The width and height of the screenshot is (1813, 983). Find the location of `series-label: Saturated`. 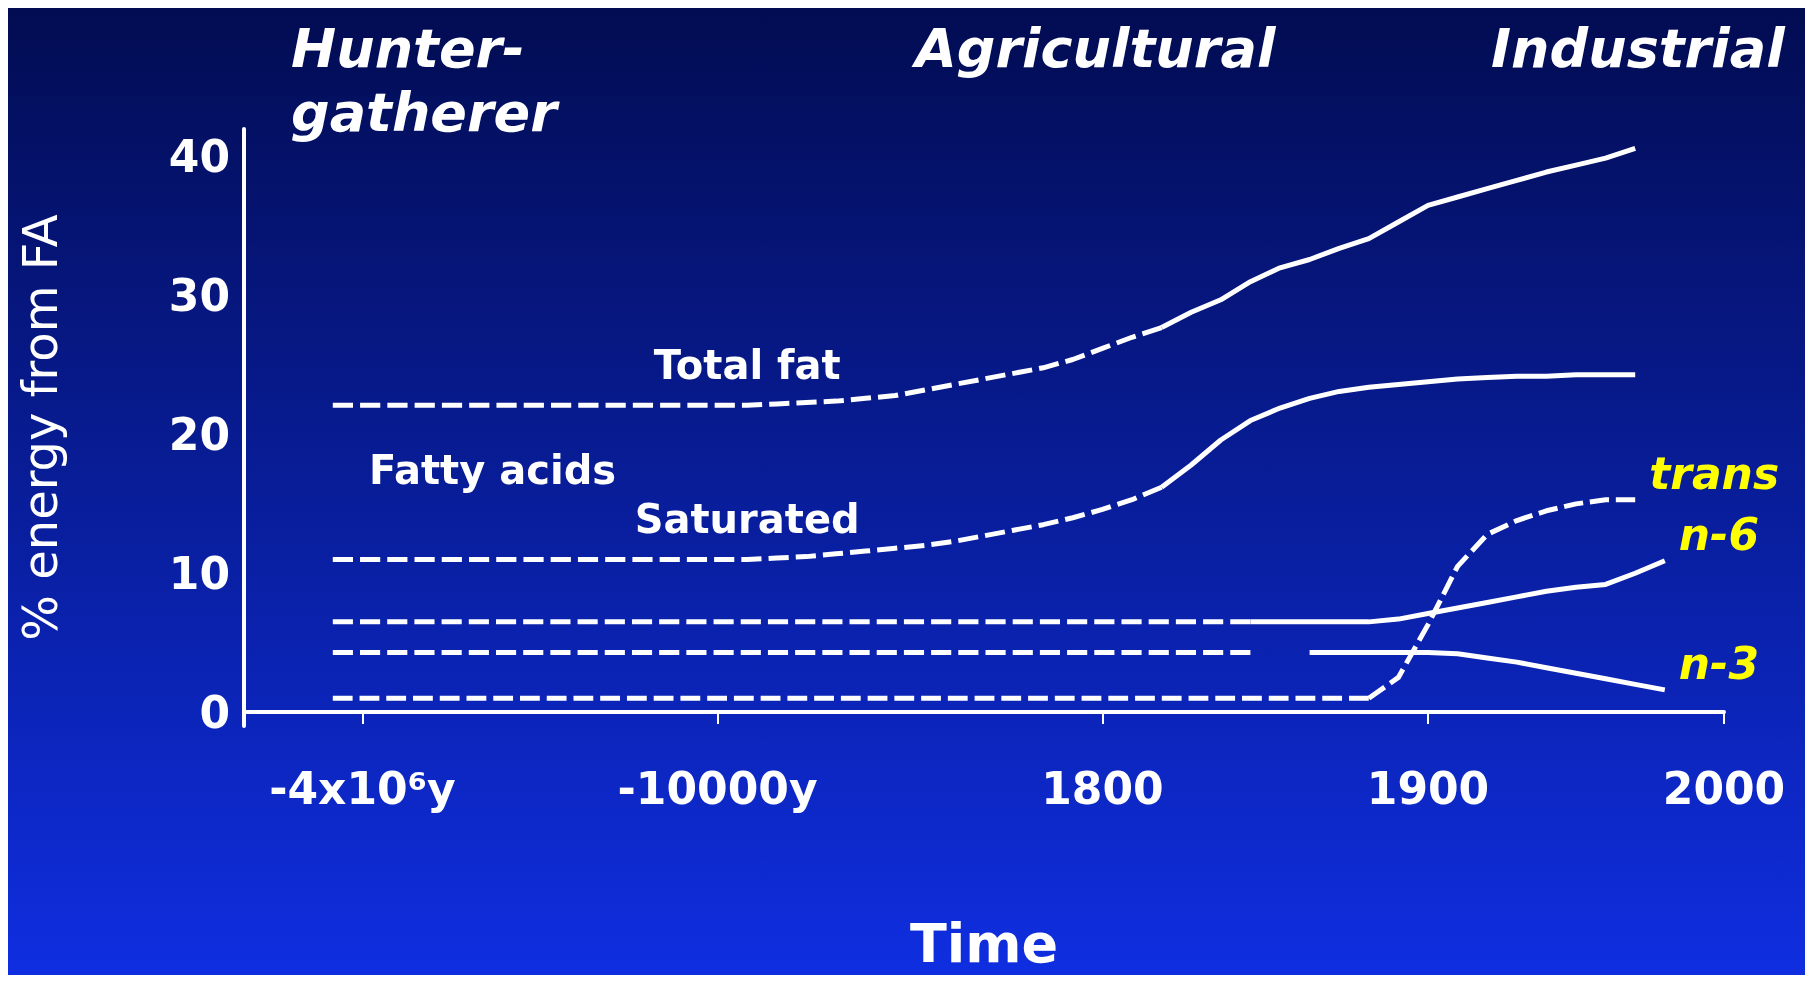

series-label: Saturated is located at coordinates (747, 519).